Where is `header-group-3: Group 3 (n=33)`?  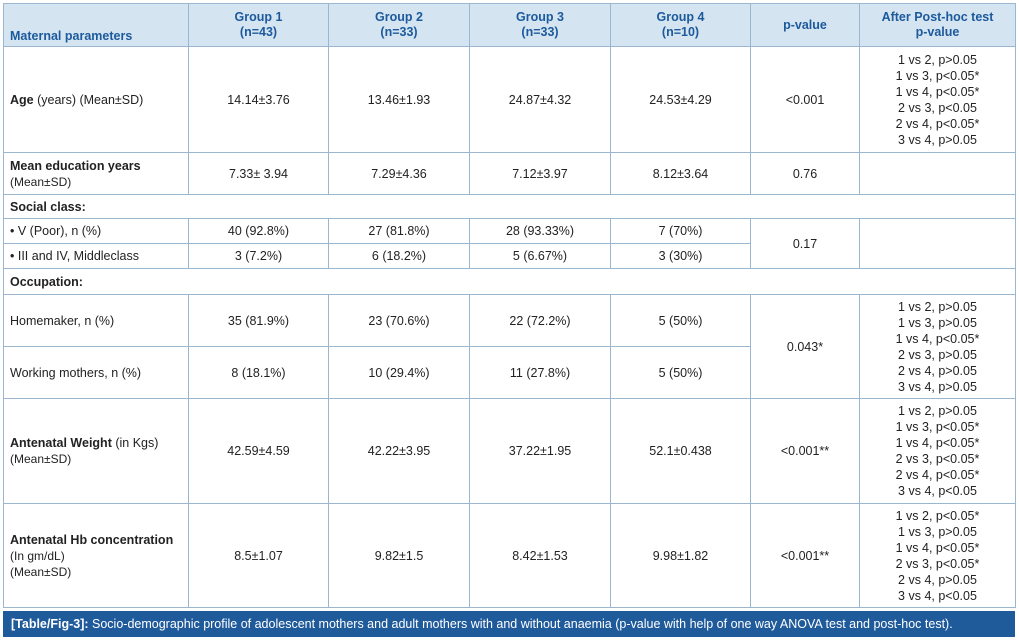
header-group-3: Group 3 (n=33) is located at coordinates (540, 25).